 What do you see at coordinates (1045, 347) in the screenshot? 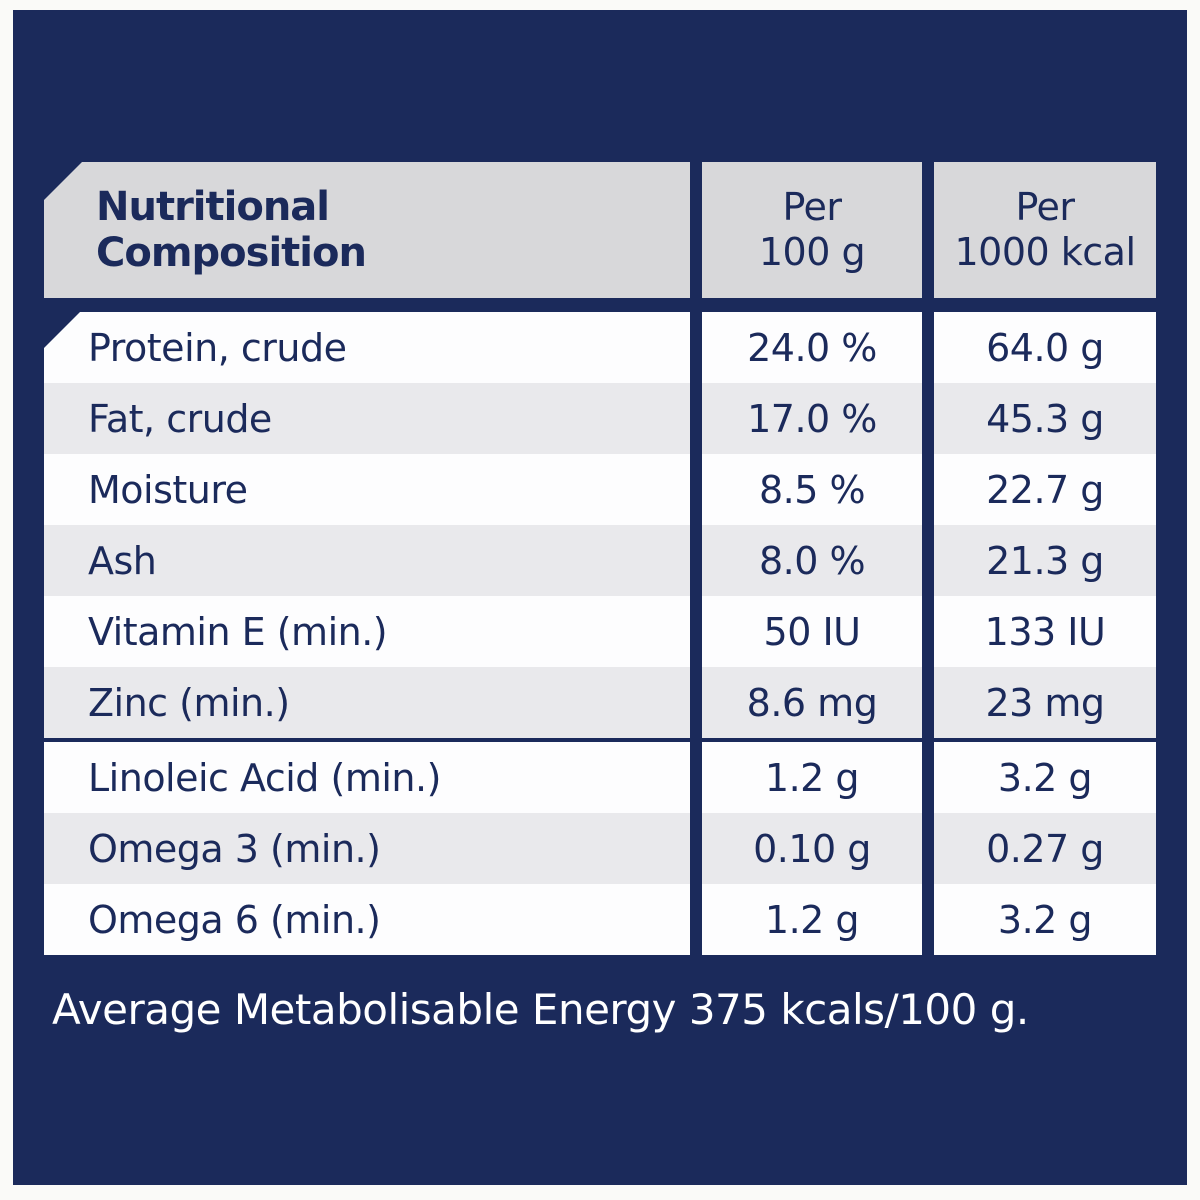
I see `row-value-per-1000kcal: 64.0 g` at bounding box center [1045, 347].